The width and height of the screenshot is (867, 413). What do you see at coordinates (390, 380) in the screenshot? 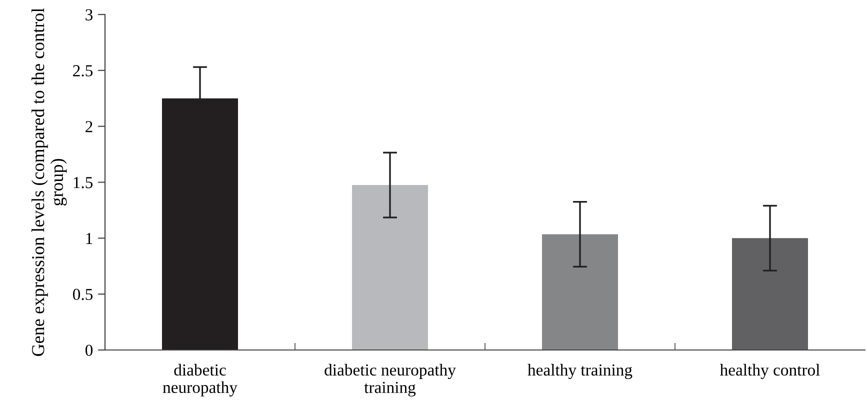
I see `x-tick-label: diabetic neuropathy training` at bounding box center [390, 380].